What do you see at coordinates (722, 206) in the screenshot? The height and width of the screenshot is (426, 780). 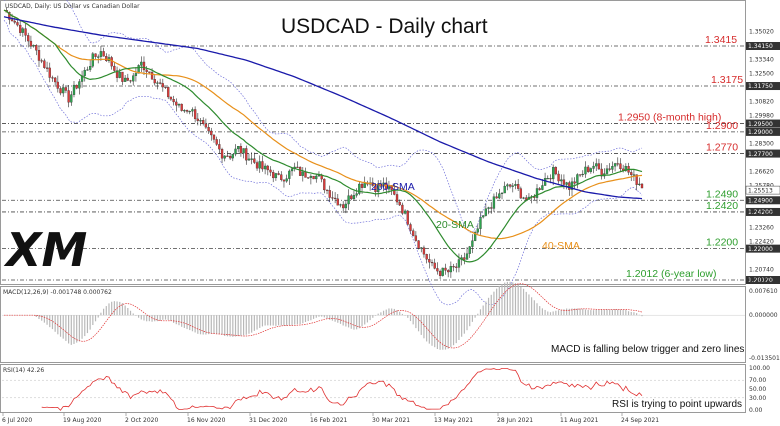 I see `level-label: 1.2420` at bounding box center [722, 206].